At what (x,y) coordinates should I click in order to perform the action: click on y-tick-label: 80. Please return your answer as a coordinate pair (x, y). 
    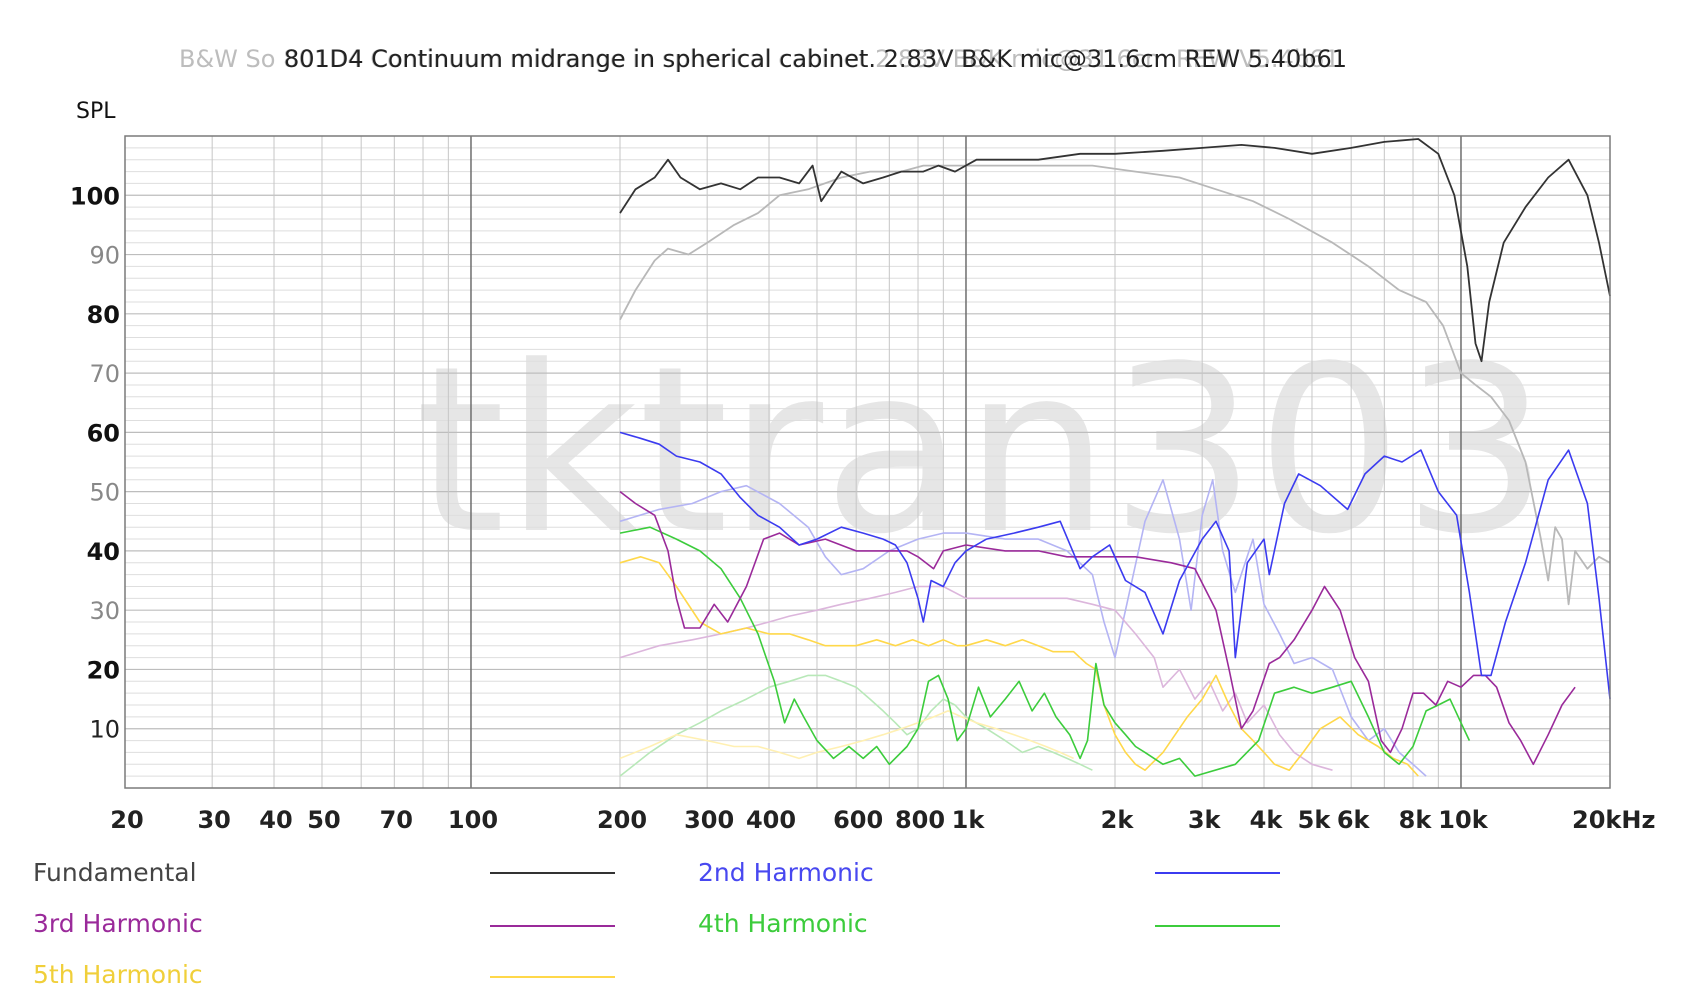
    Looking at the image, I should click on (103, 315).